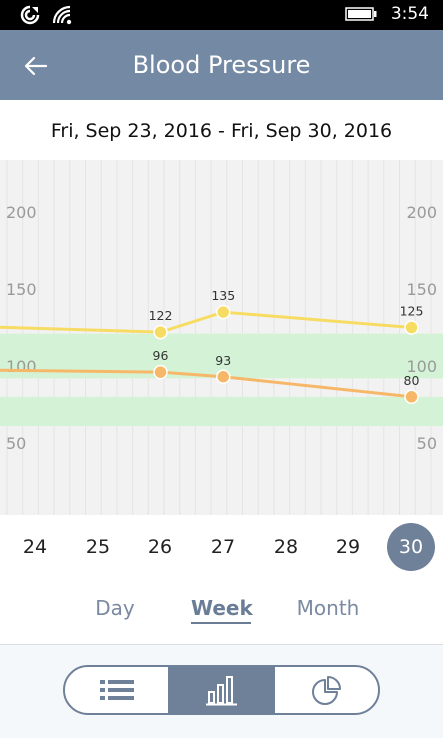 The width and height of the screenshot is (443, 738). I want to click on y-tick-label-left: 150, so click(21, 289).